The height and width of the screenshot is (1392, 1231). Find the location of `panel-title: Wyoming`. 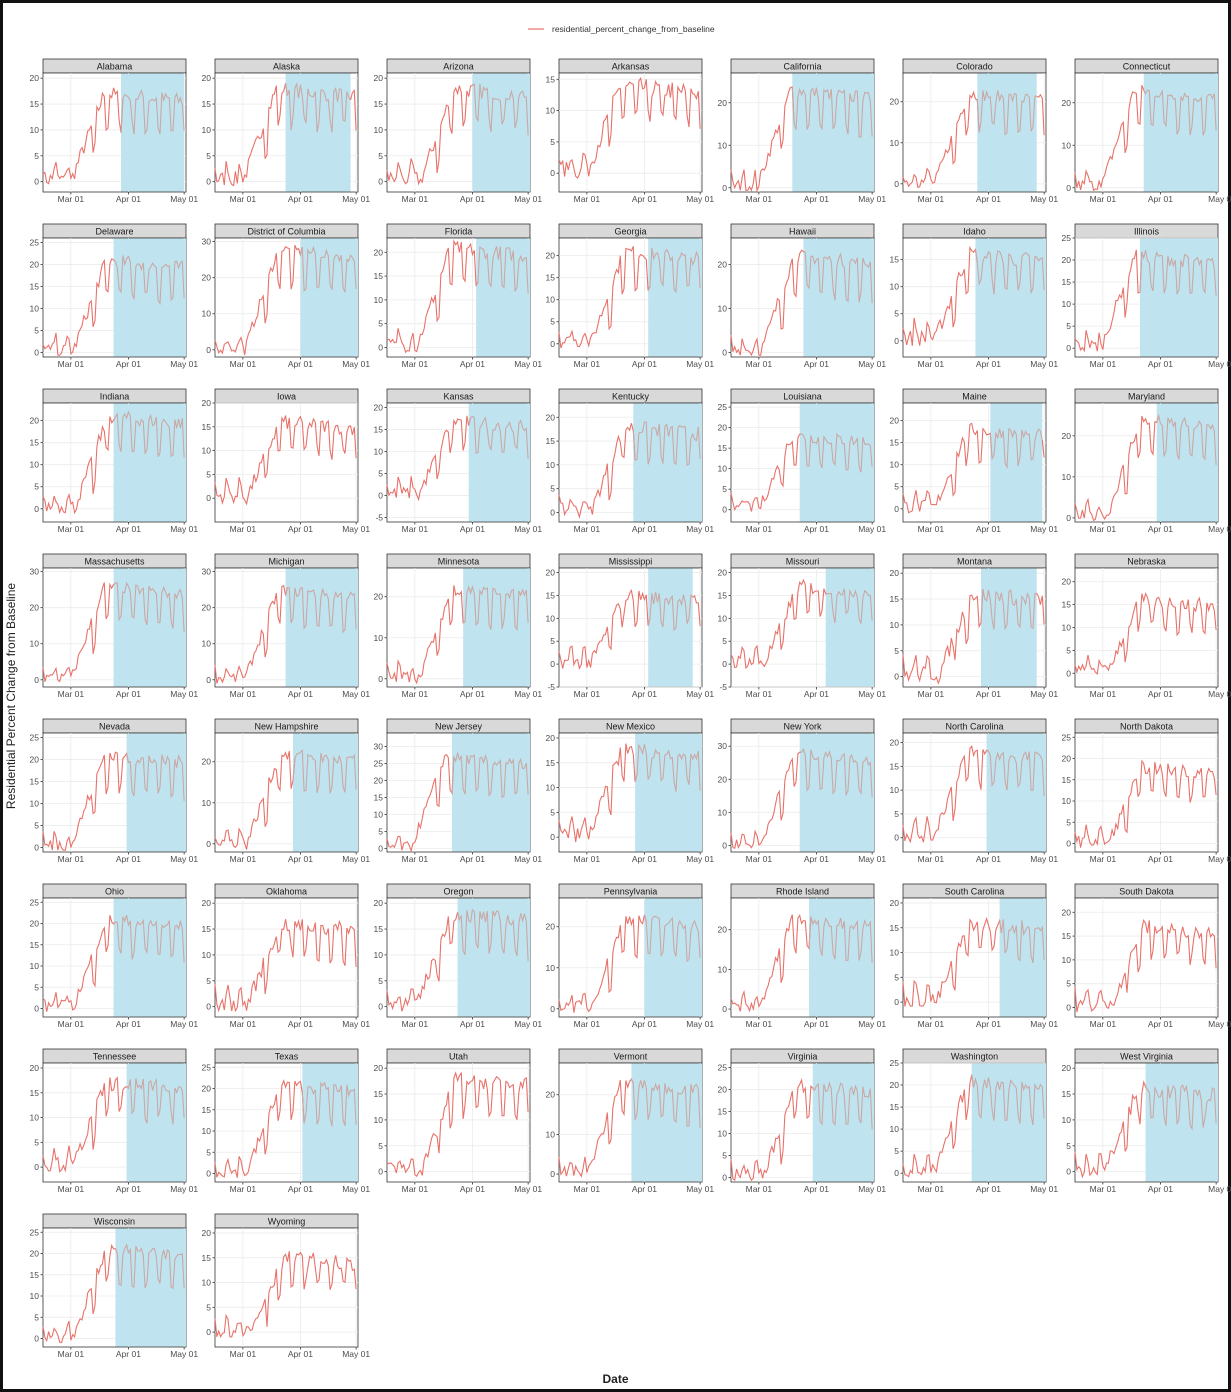

panel-title: Wyoming is located at coordinates (286, 1222).